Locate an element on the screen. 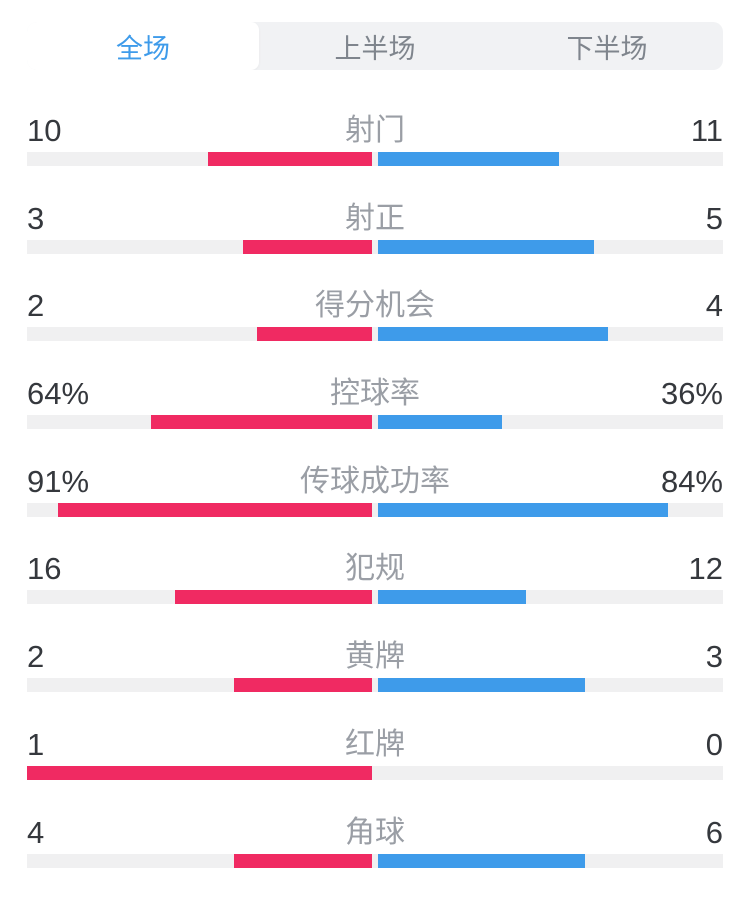 This screenshot has height=906, width=750. stat-row-head: 10 射门 11 is located at coordinates (375, 130).